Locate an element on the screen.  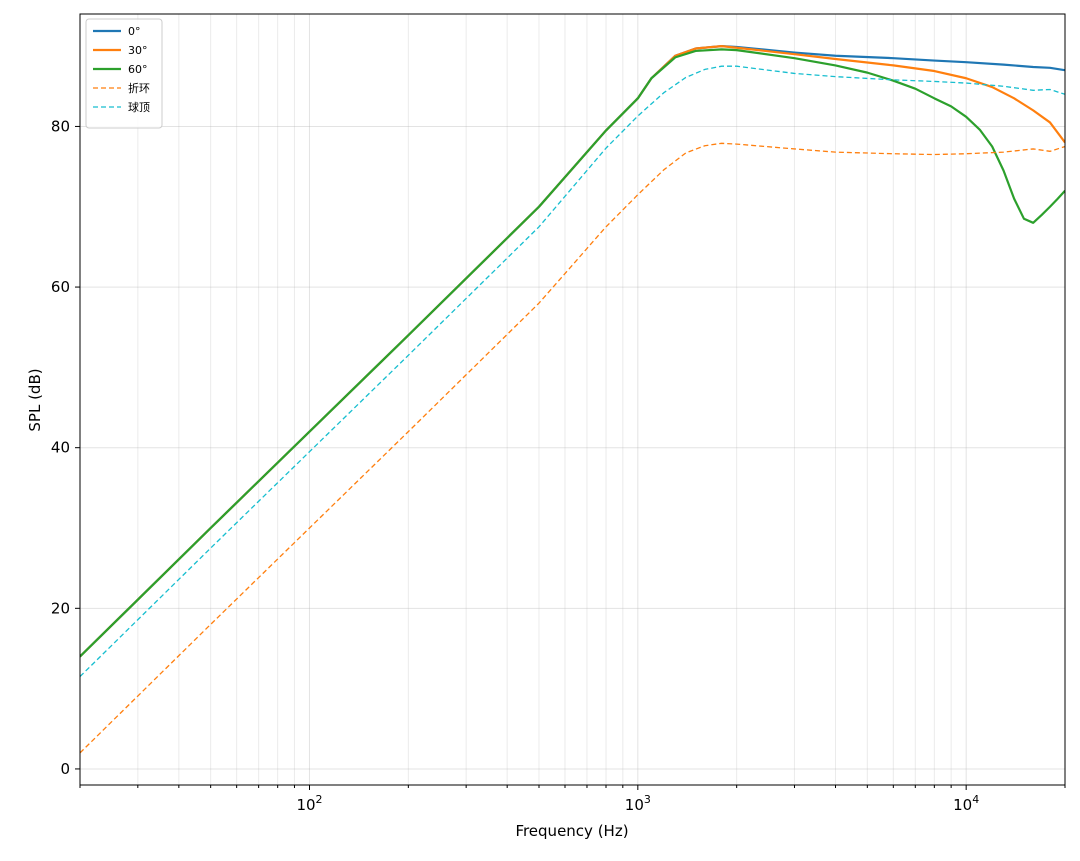
y-tick-label: 80 is located at coordinates (60, 126).